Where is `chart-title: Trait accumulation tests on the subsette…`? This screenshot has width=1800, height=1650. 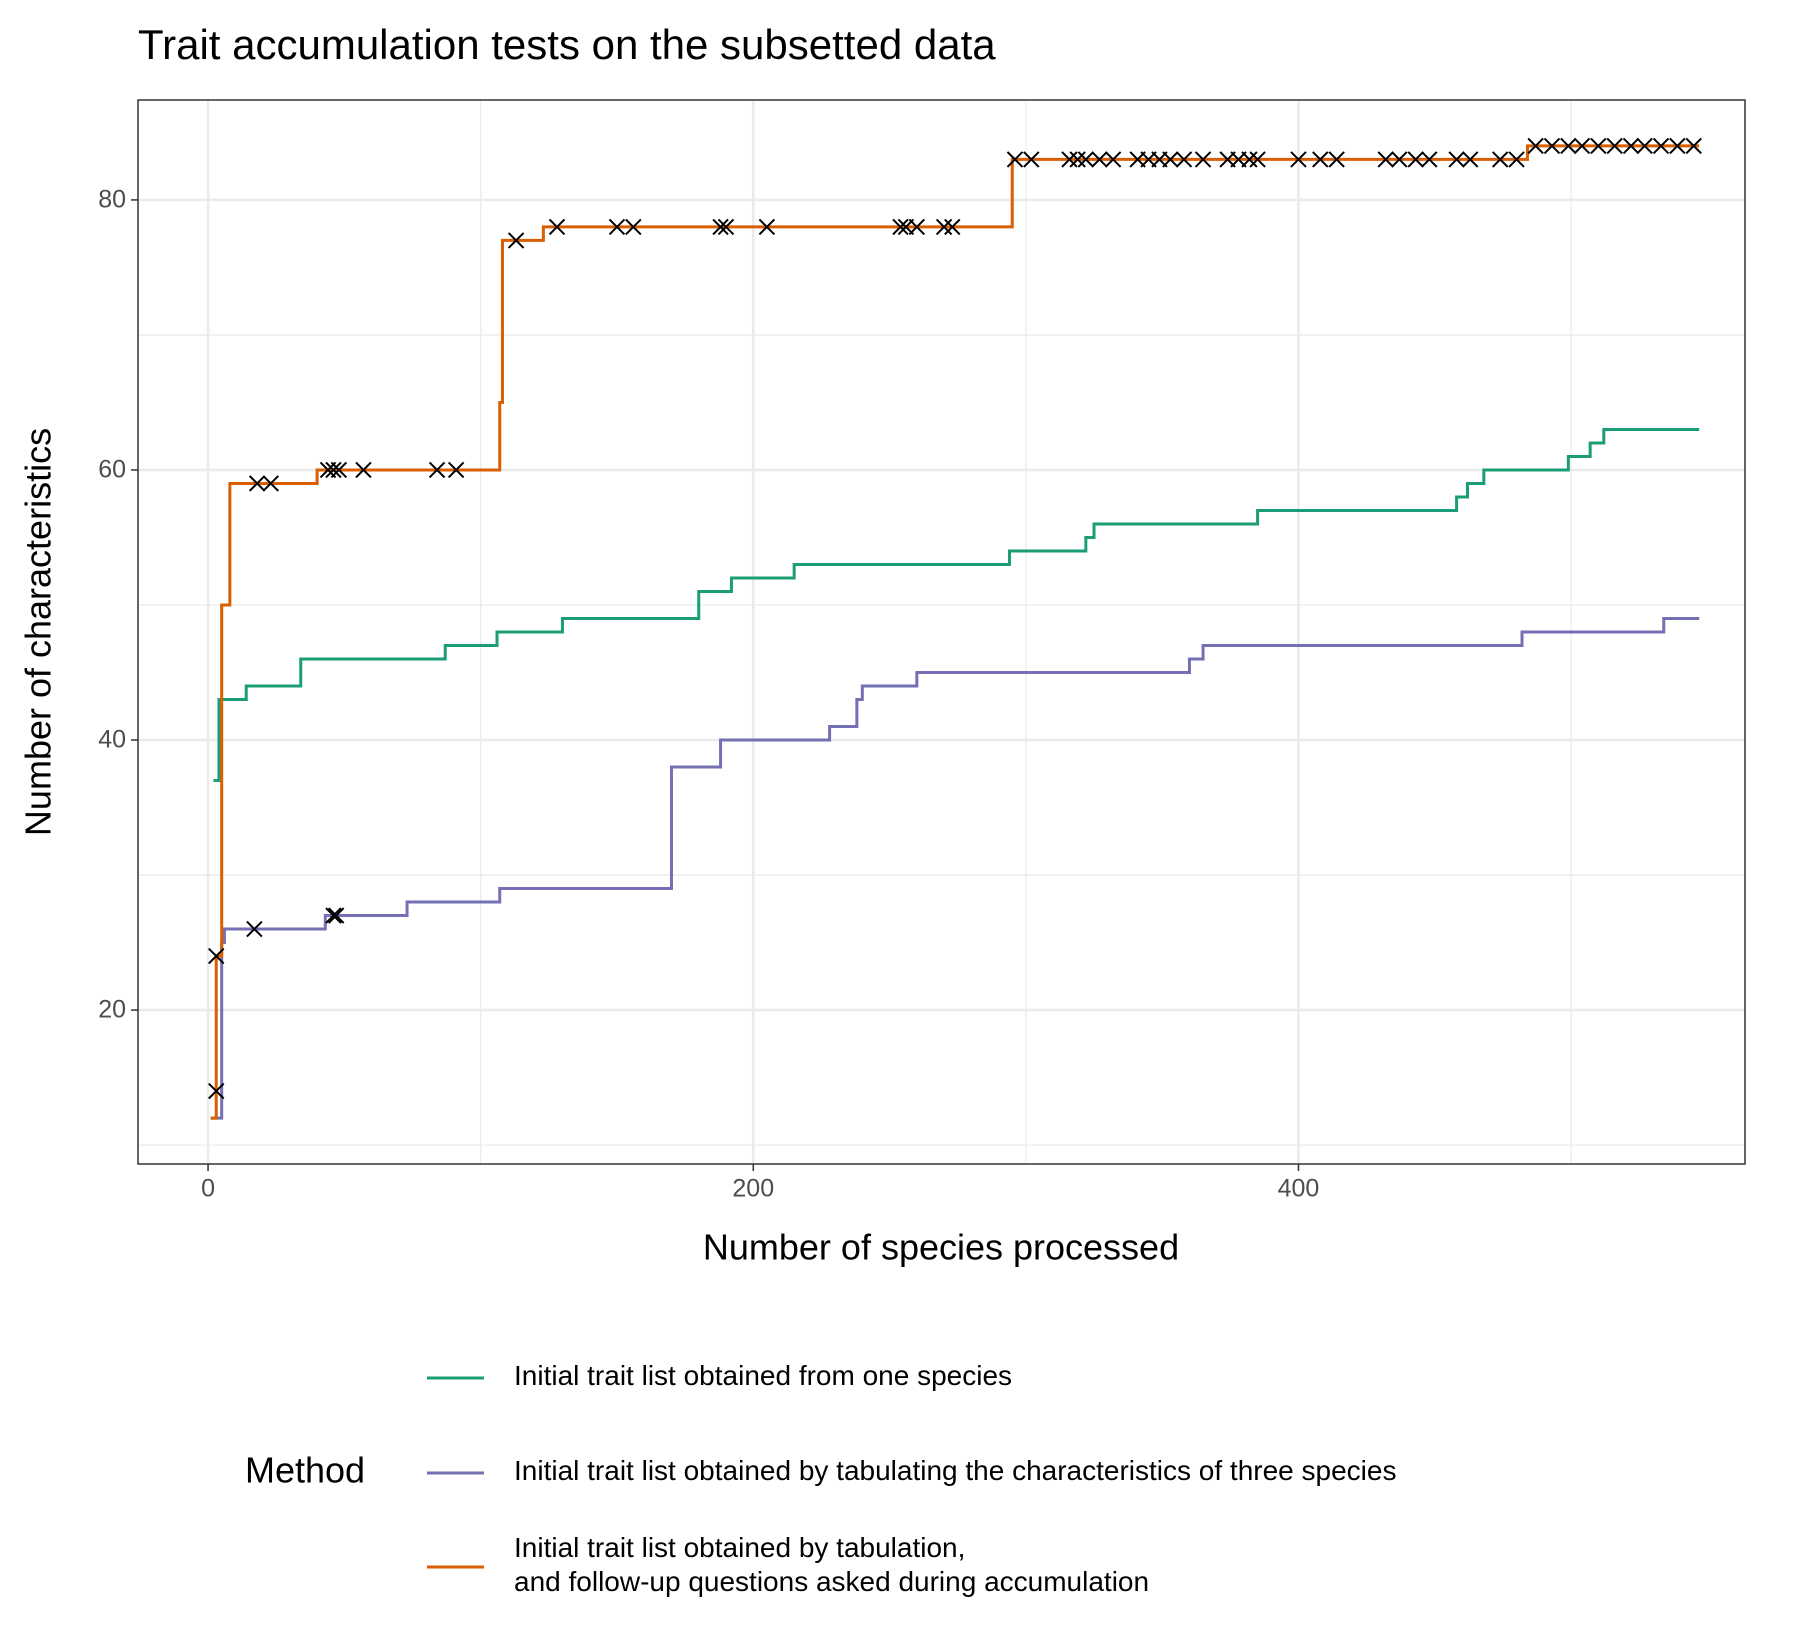
chart-title: Trait accumulation tests on the subsette… is located at coordinates (567, 44).